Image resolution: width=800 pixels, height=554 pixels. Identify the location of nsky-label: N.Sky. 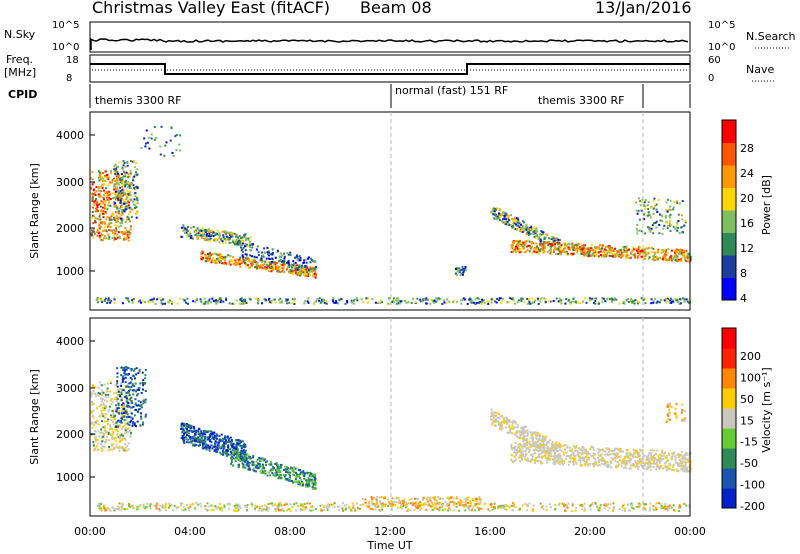
(20, 34).